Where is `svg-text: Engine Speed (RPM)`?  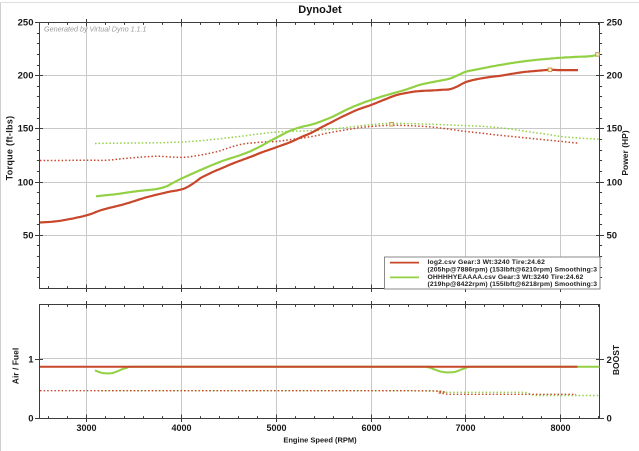 svg-text: Engine Speed (RPM) is located at coordinates (320, 440).